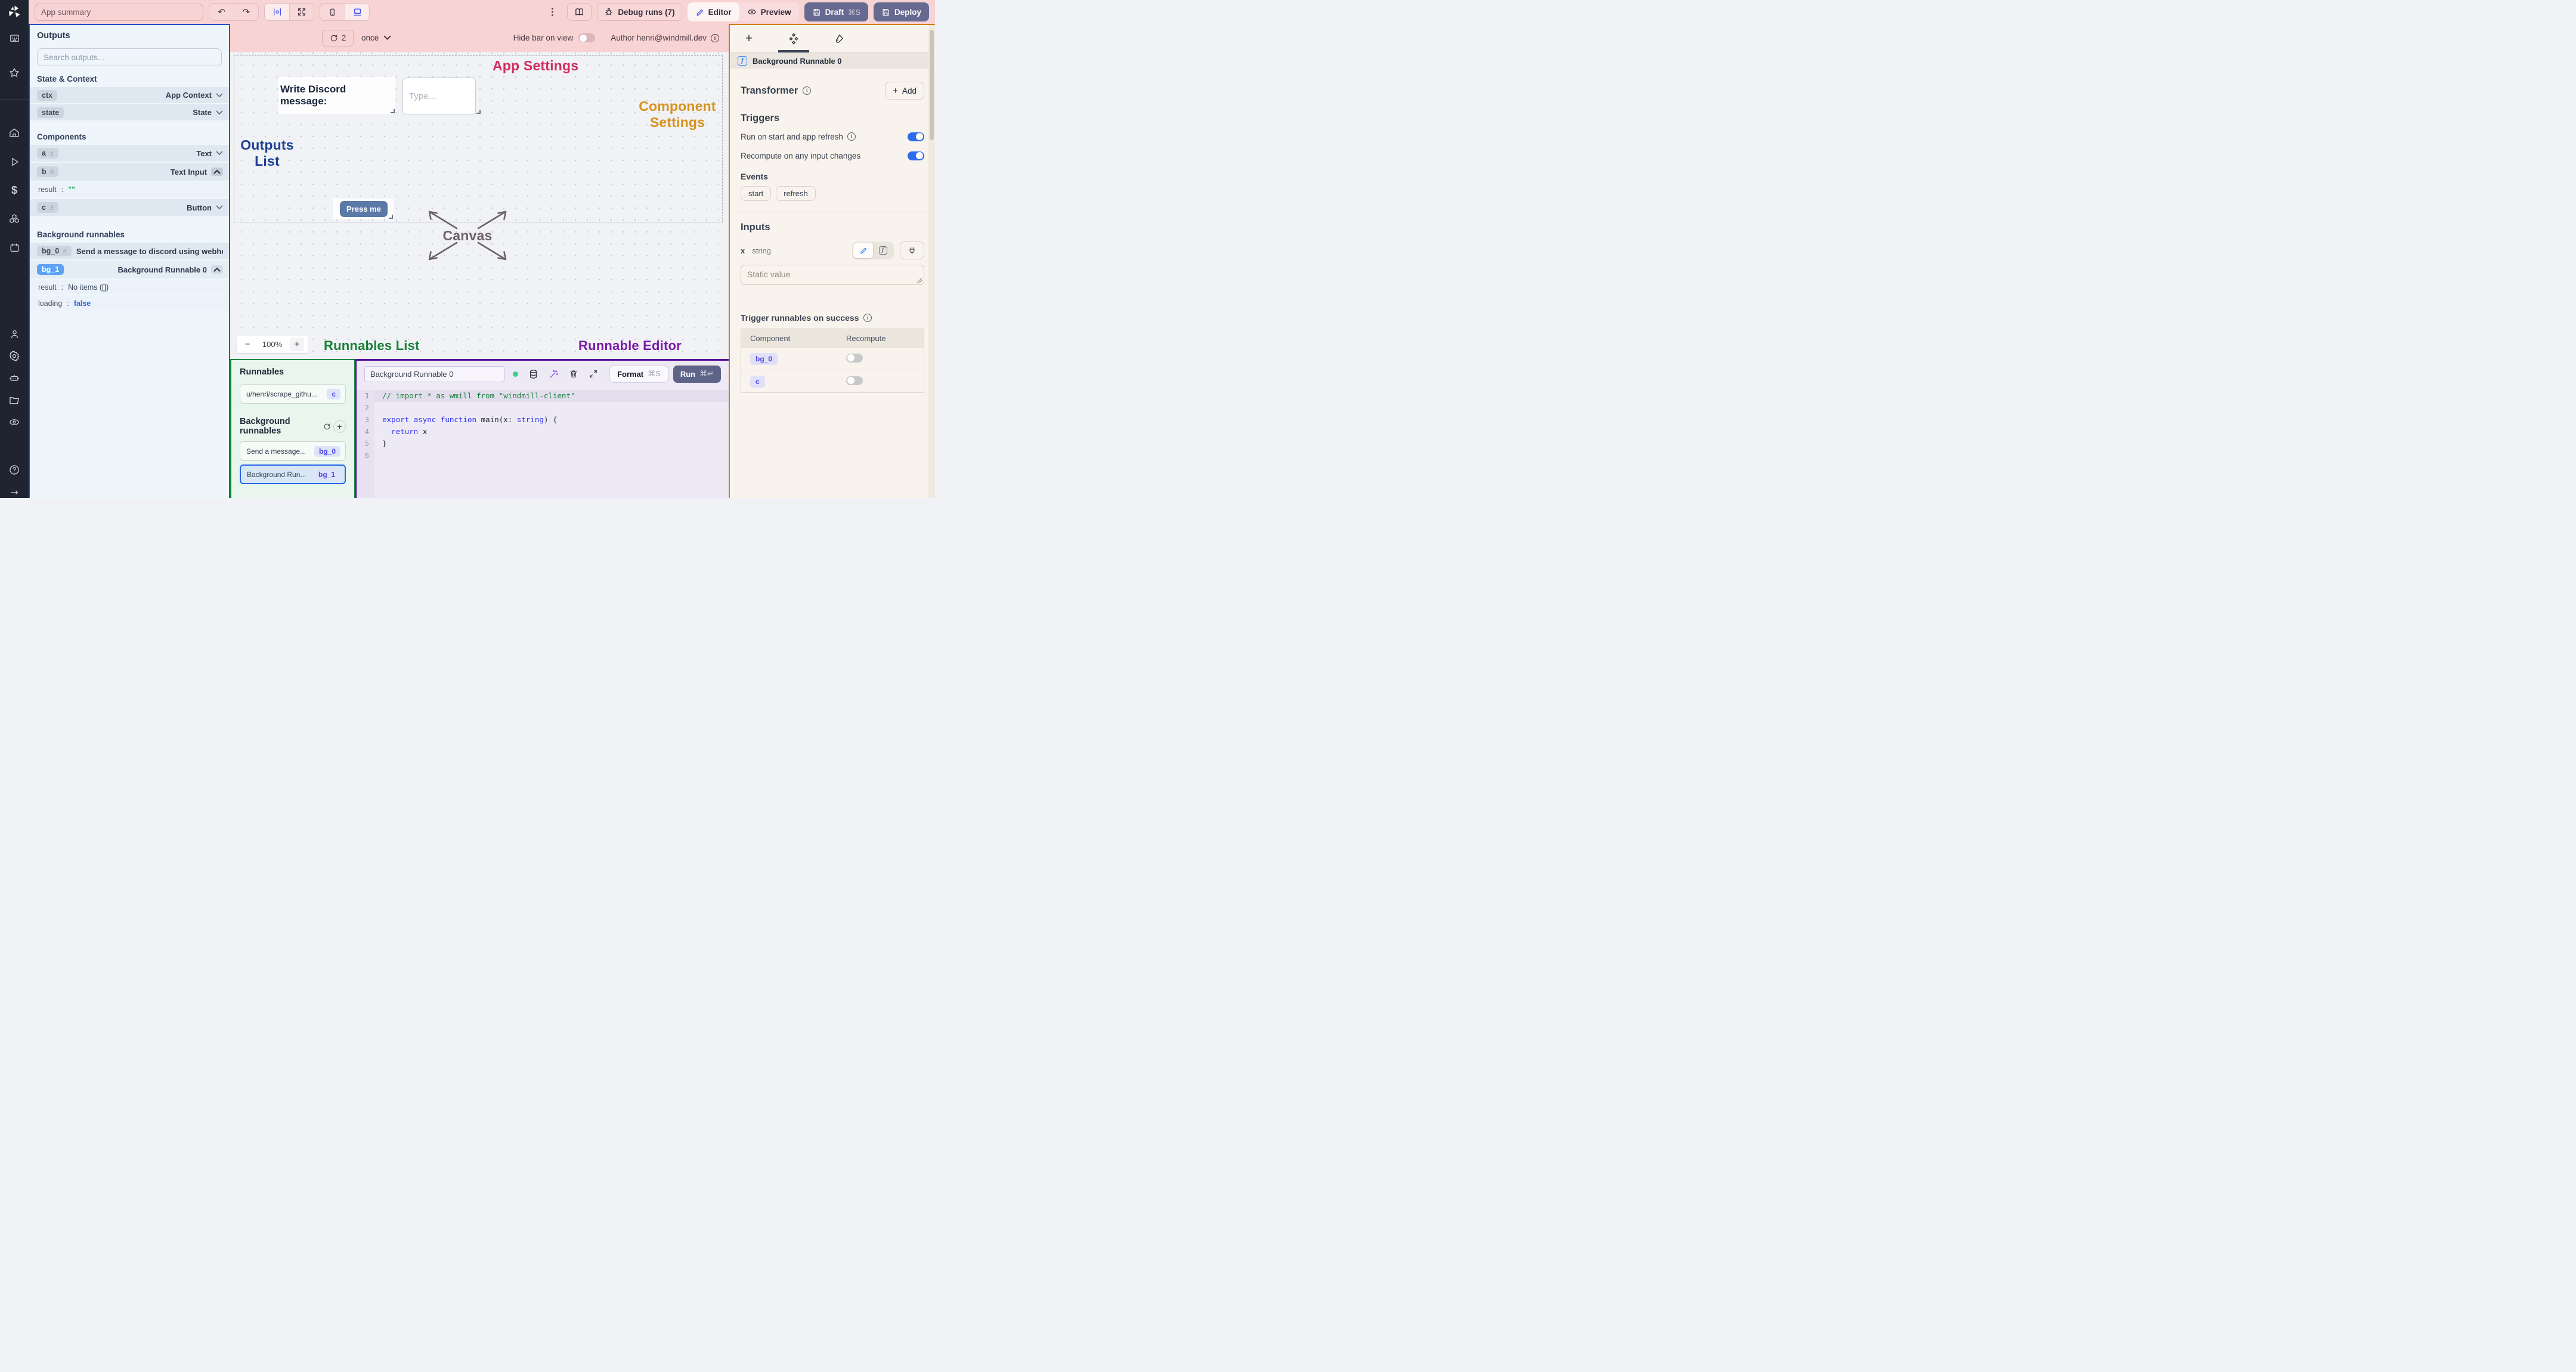  I want to click on run-button: Run ⌘↵, so click(697, 374).